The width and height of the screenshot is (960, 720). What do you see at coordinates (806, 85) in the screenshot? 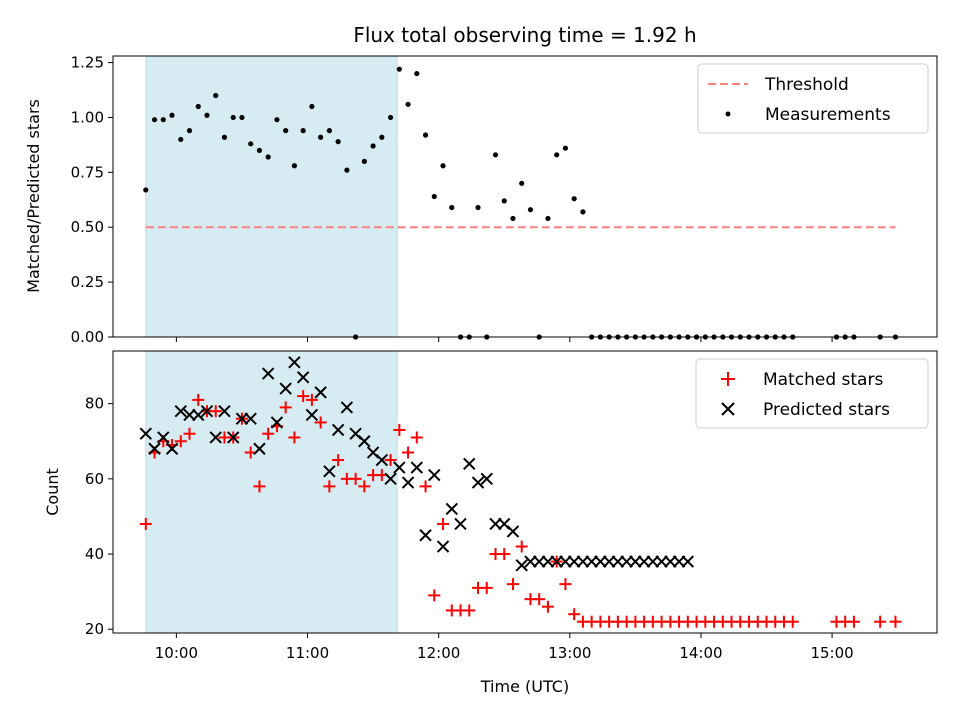
I see `legend-threshold-label: Threshold` at bounding box center [806, 85].